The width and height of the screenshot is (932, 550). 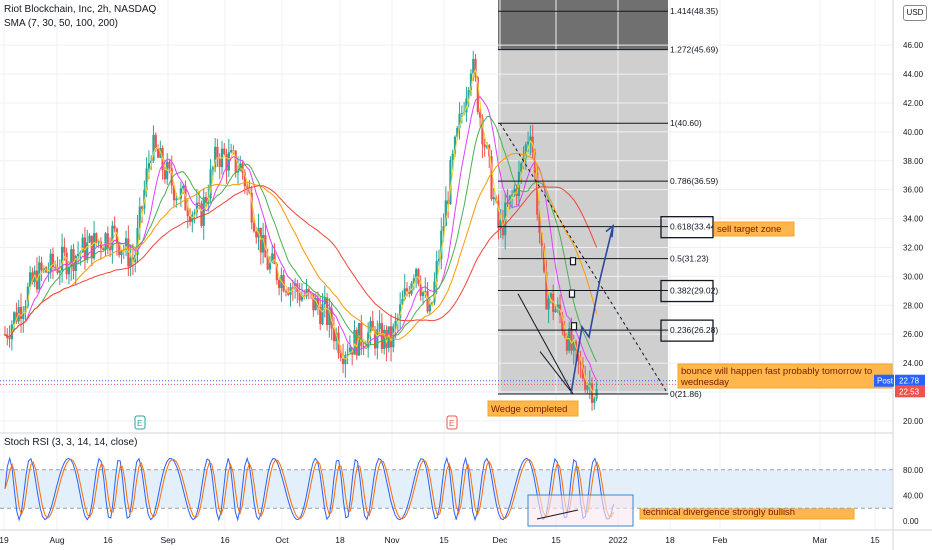 I want to click on price-tick-label: 24.00, so click(x=913, y=363).